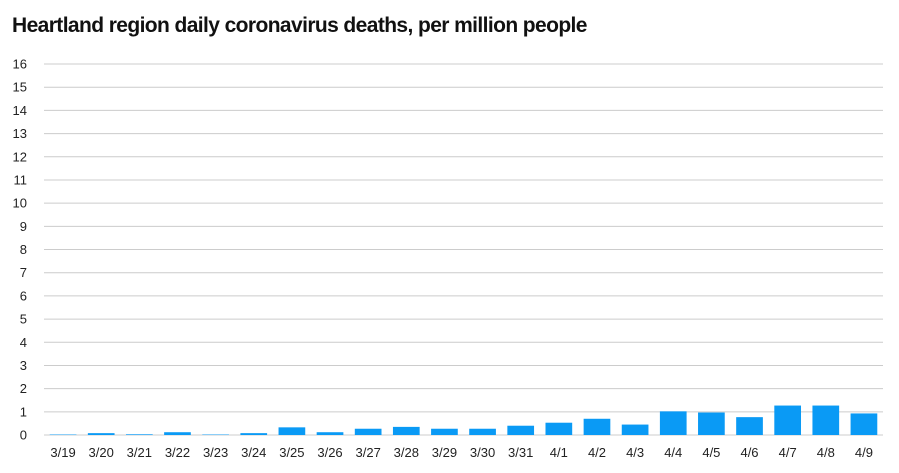 This screenshot has width=899, height=473. I want to click on y-tick-label: 8, so click(23, 249).